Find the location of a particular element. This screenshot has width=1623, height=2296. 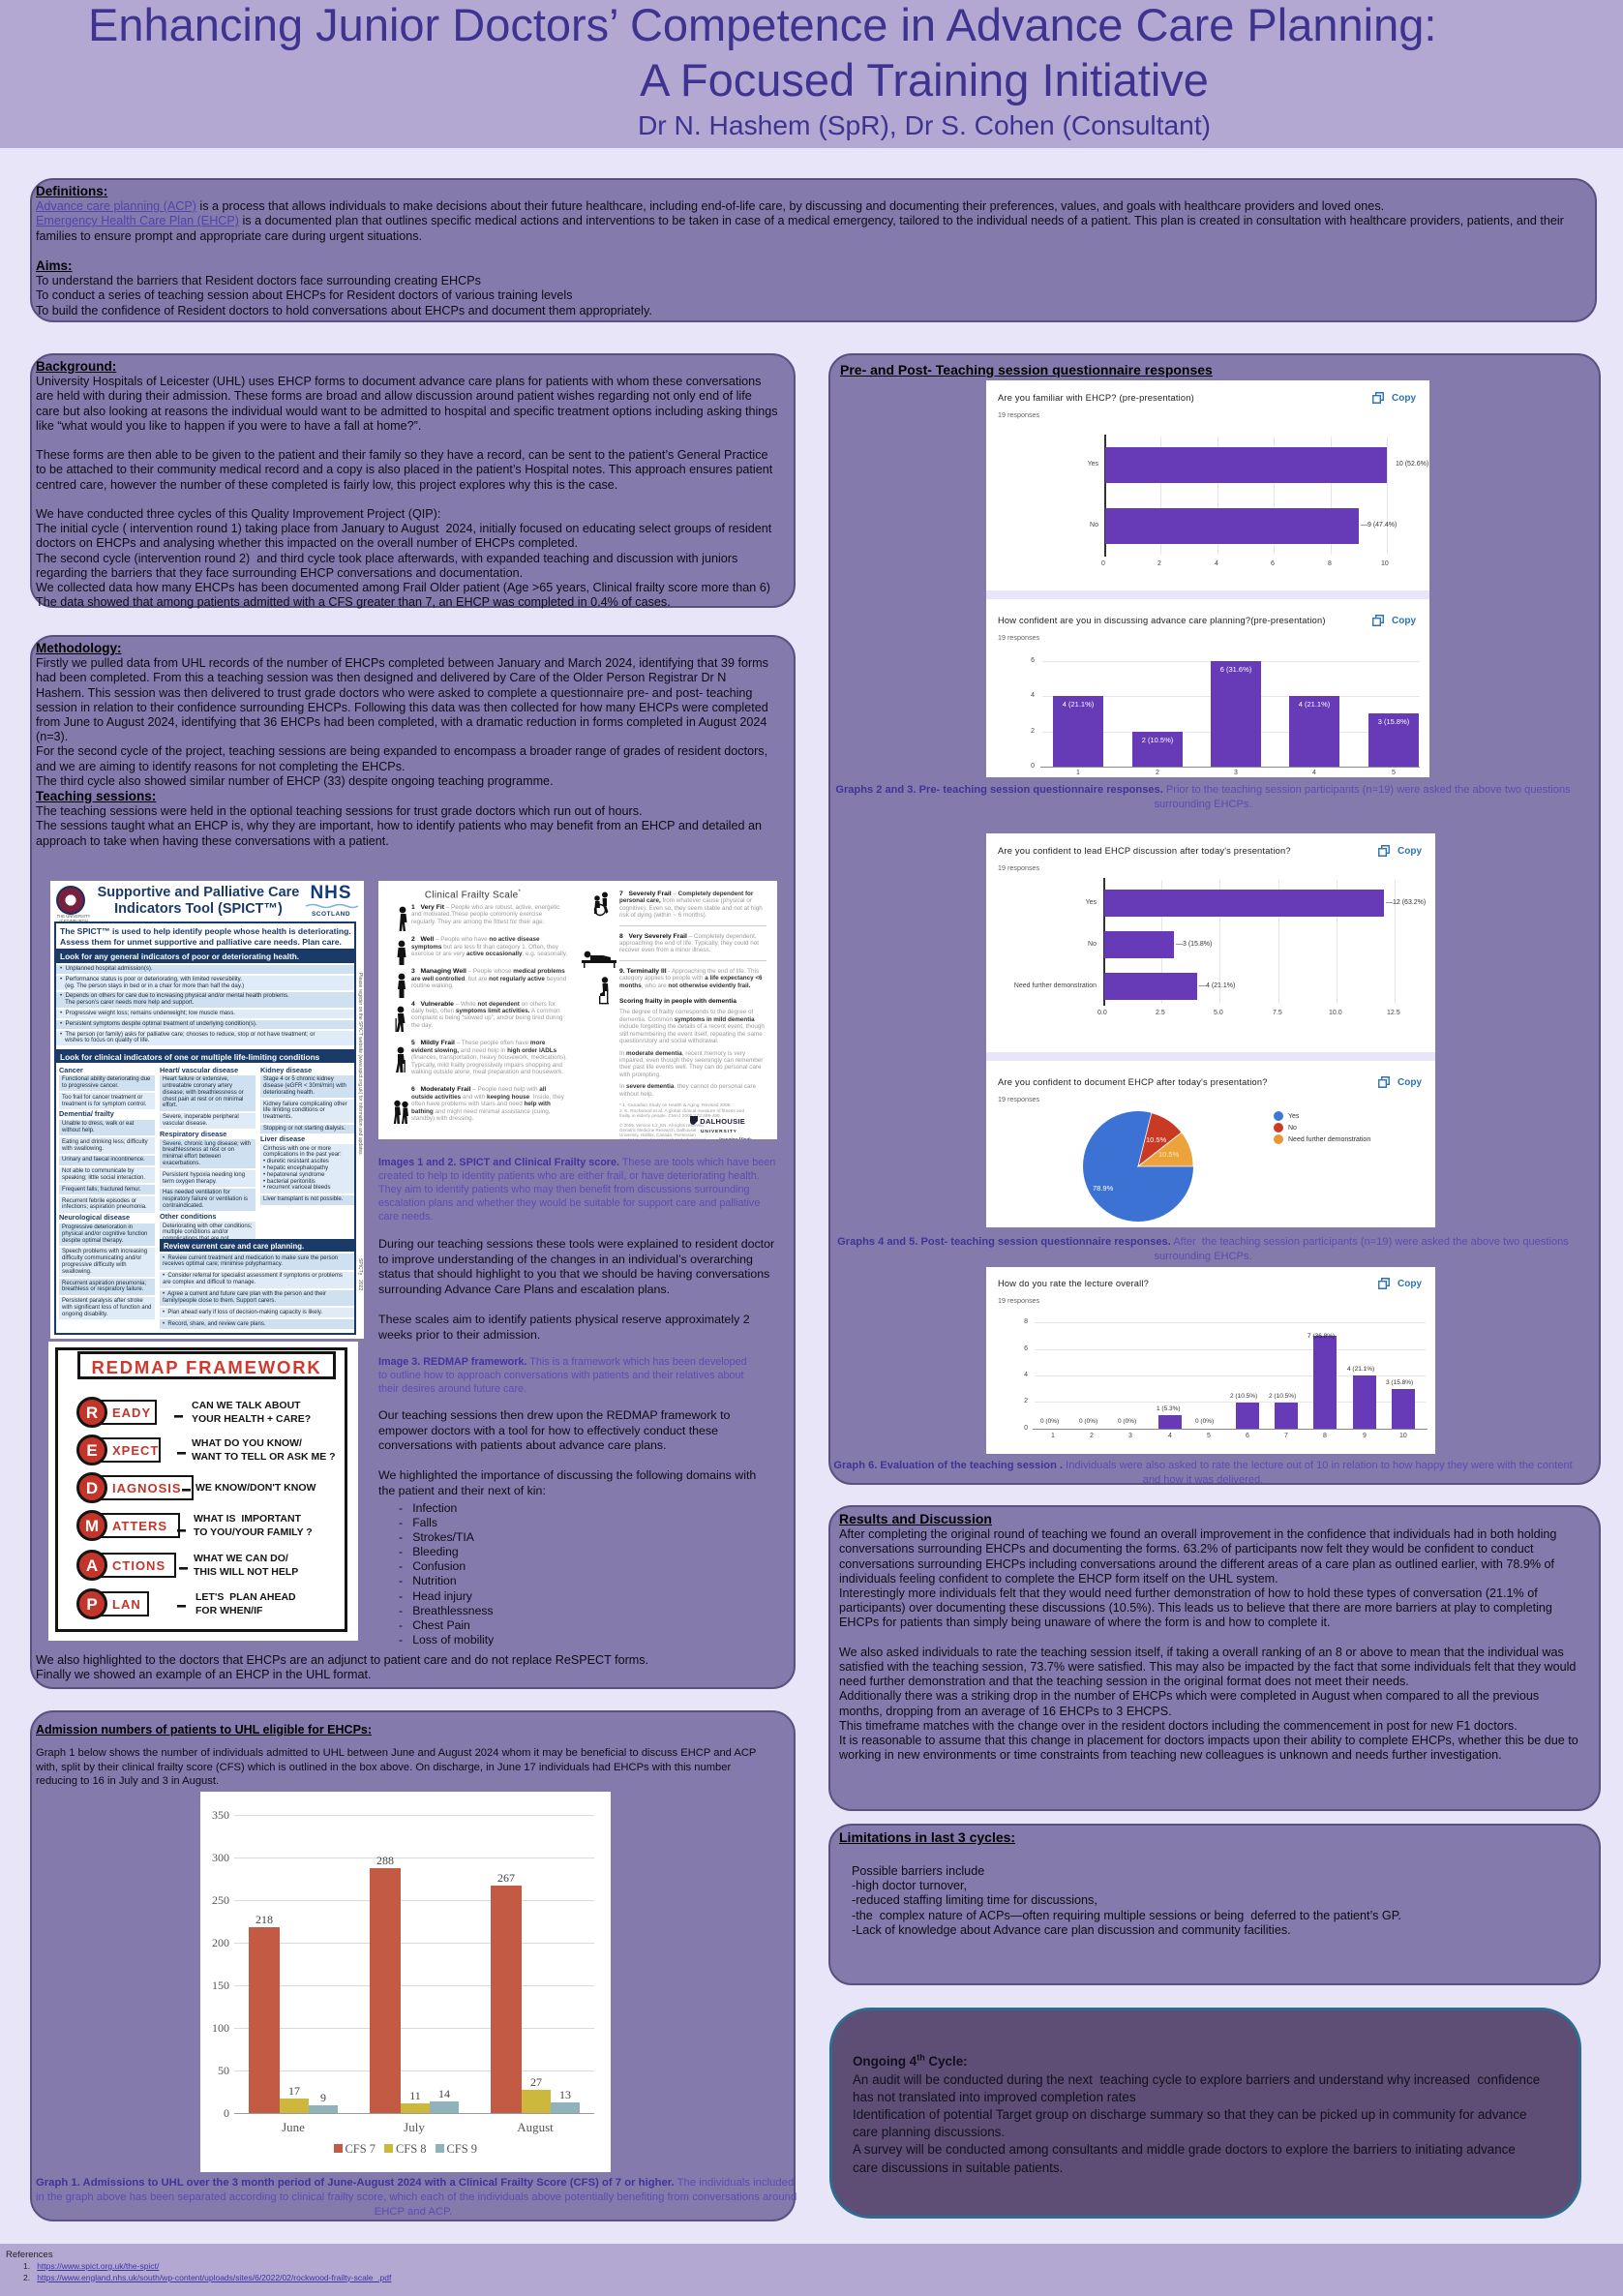

svg-text: R is located at coordinates (92, 1413).